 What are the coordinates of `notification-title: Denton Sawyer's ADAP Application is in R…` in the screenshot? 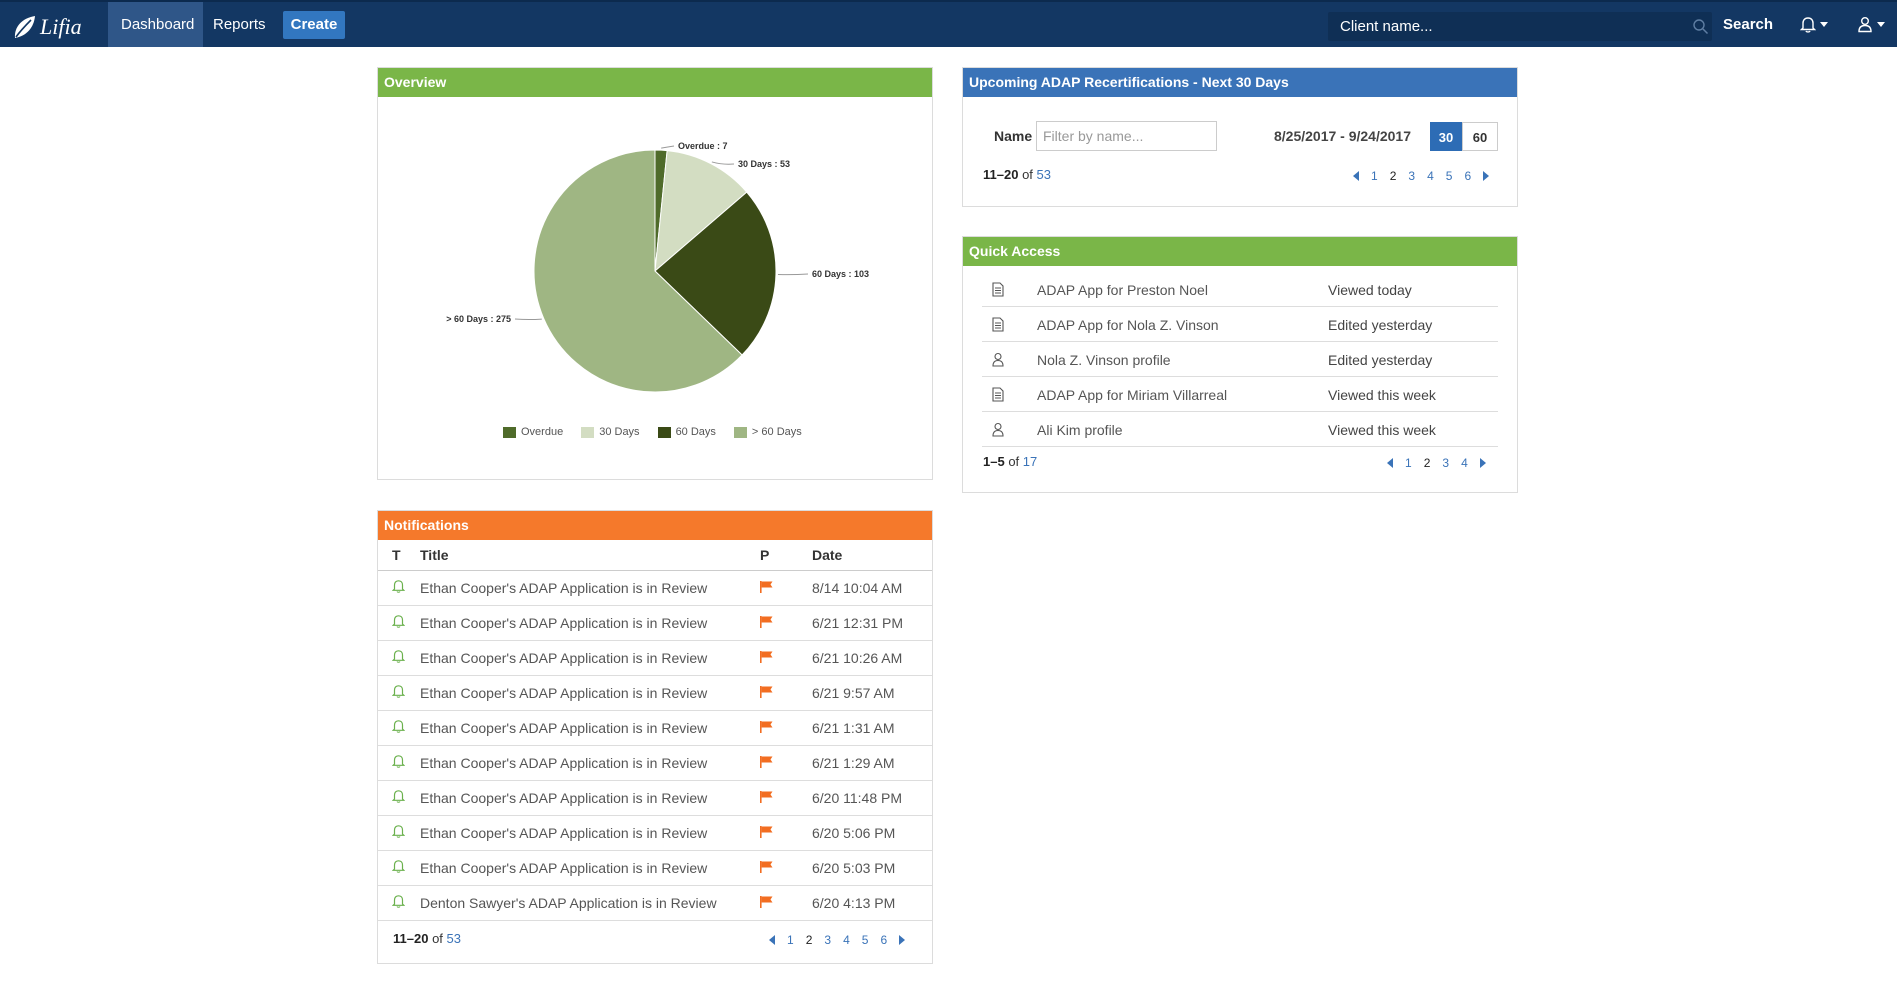 It's located at (585, 903).